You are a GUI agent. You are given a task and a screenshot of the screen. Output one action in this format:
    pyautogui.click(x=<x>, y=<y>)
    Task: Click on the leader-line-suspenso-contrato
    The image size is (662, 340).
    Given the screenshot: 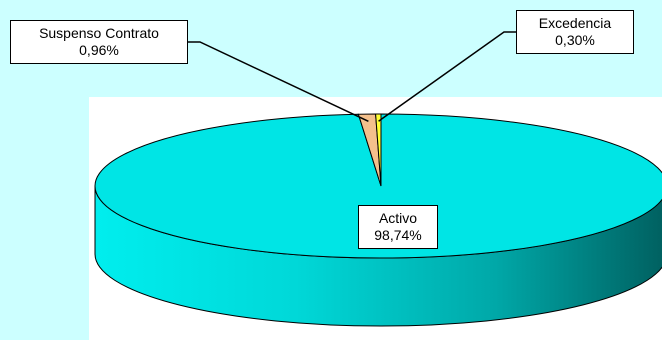 What is the action you would take?
    pyautogui.click(x=278, y=81)
    